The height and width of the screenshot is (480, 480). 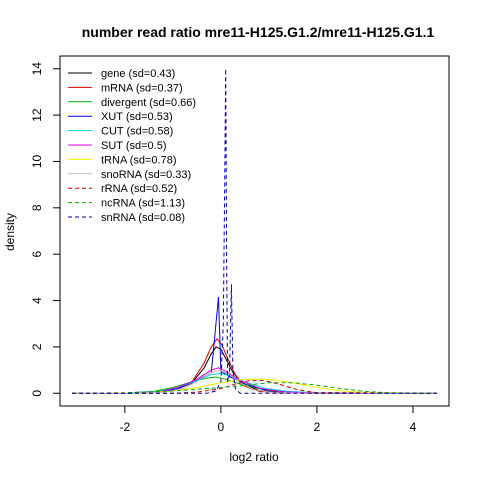 What do you see at coordinates (139, 160) in the screenshot?
I see `legend-label-6: tRNA (sd=0.78)` at bounding box center [139, 160].